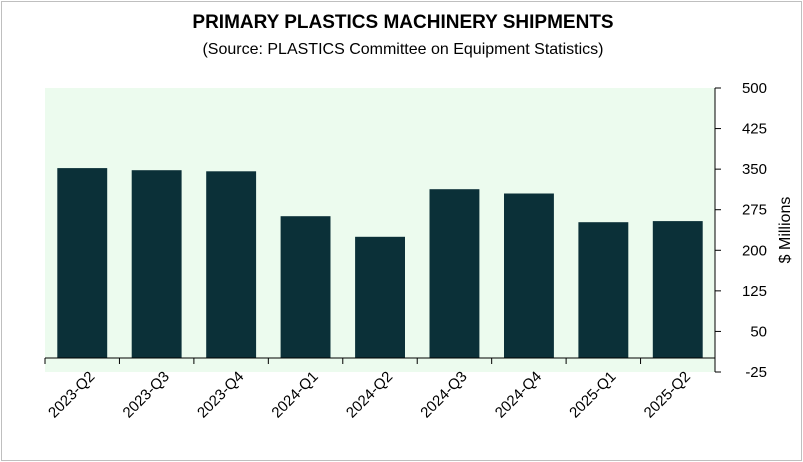  What do you see at coordinates (82, 263) in the screenshot?
I see `bar-2023-q2` at bounding box center [82, 263].